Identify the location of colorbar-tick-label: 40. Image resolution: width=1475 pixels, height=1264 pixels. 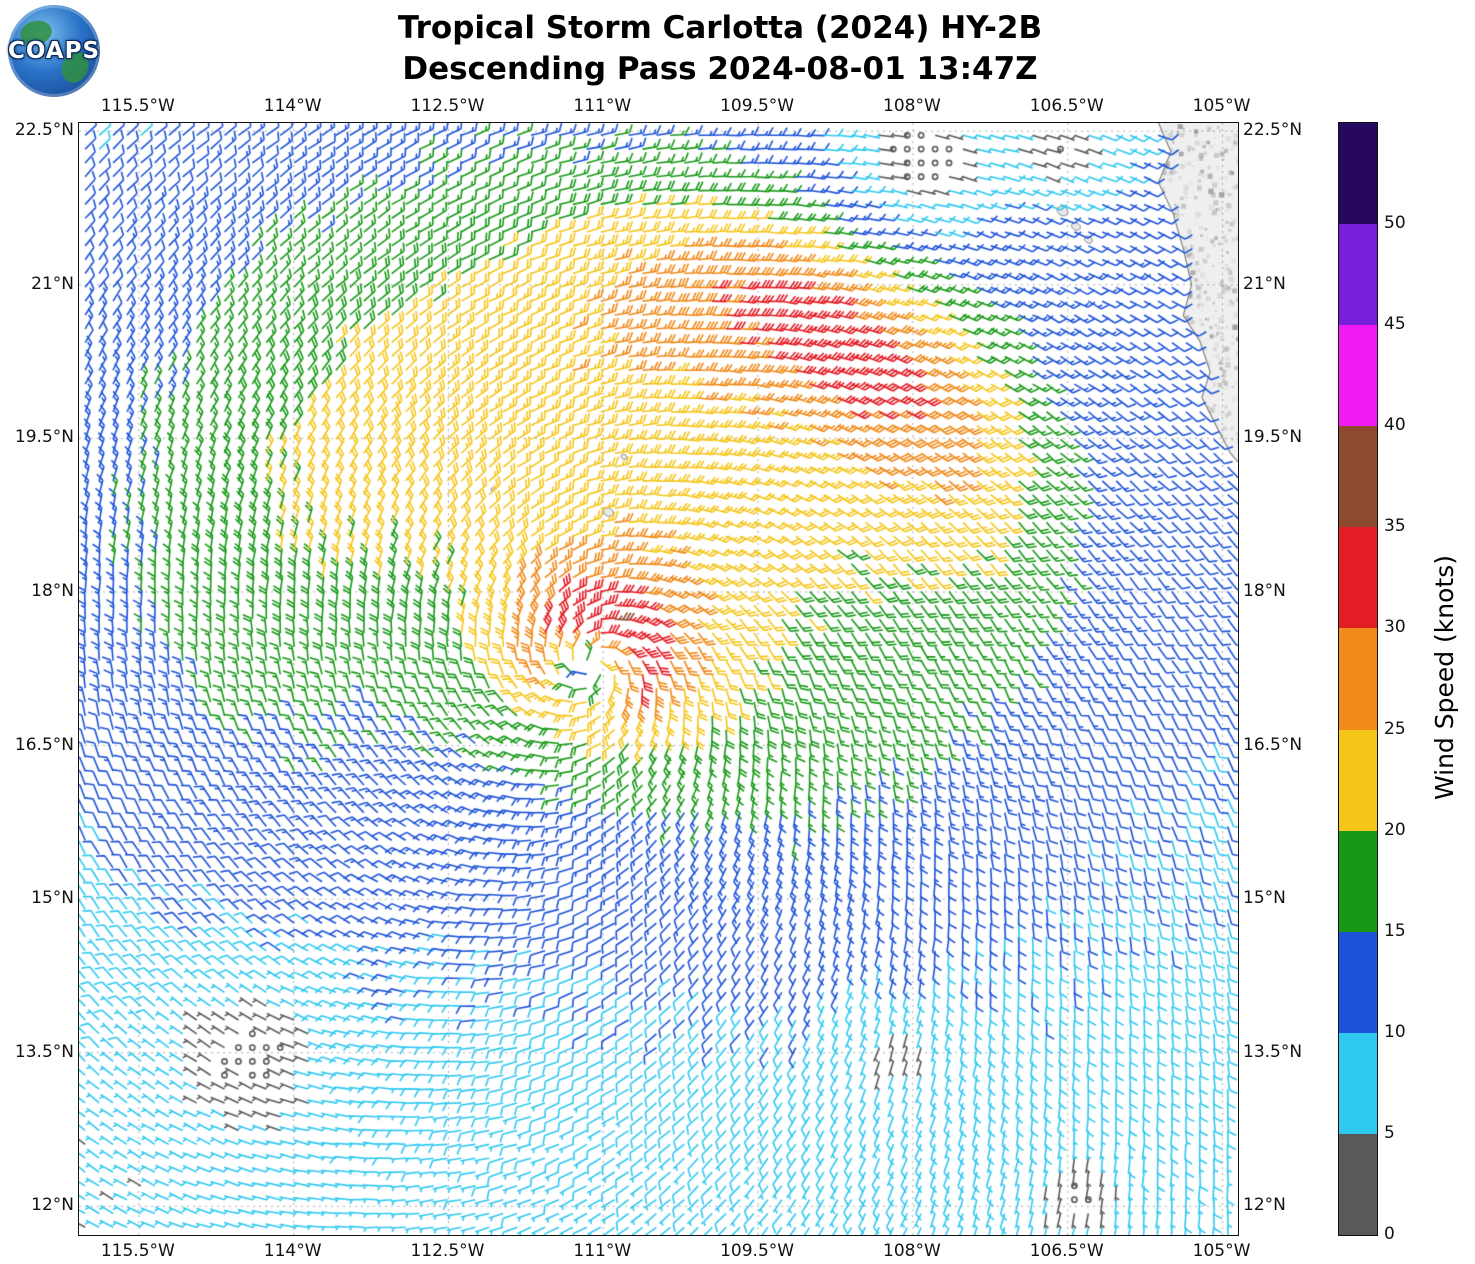
(1395, 425).